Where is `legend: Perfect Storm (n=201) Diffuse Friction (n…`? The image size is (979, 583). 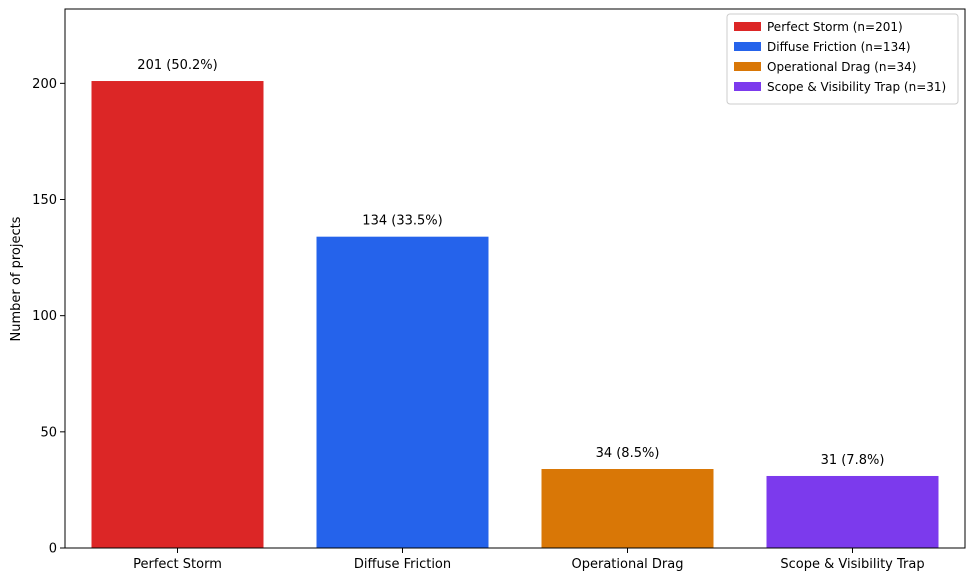
legend: Perfect Storm (n=201) Diffuse Friction (n… is located at coordinates (842, 59).